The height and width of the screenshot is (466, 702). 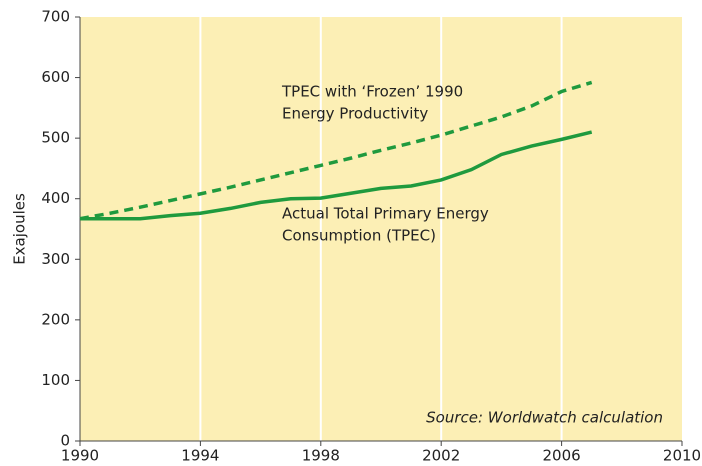 What do you see at coordinates (544, 418) in the screenshot?
I see `source-note: Source: Worldwatch calculation` at bounding box center [544, 418].